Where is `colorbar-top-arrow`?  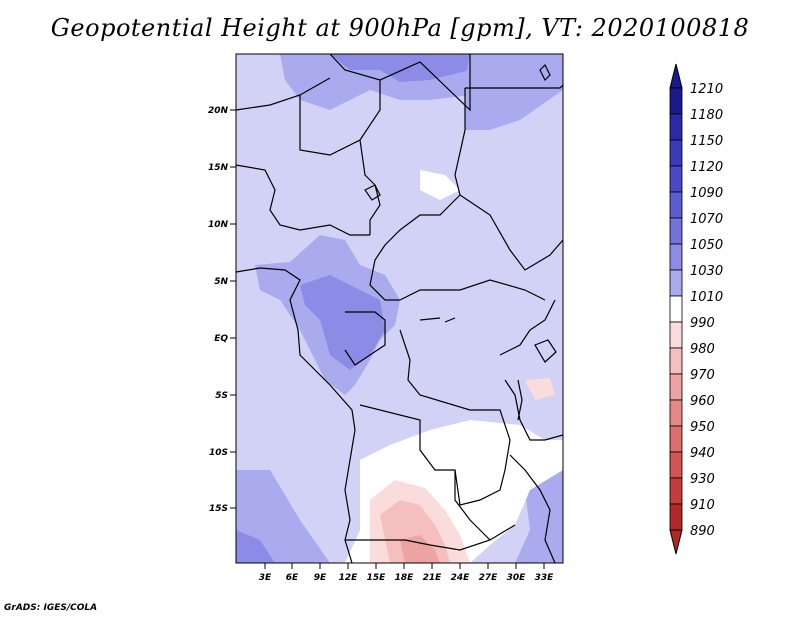
colorbar-top-arrow is located at coordinates (676, 76).